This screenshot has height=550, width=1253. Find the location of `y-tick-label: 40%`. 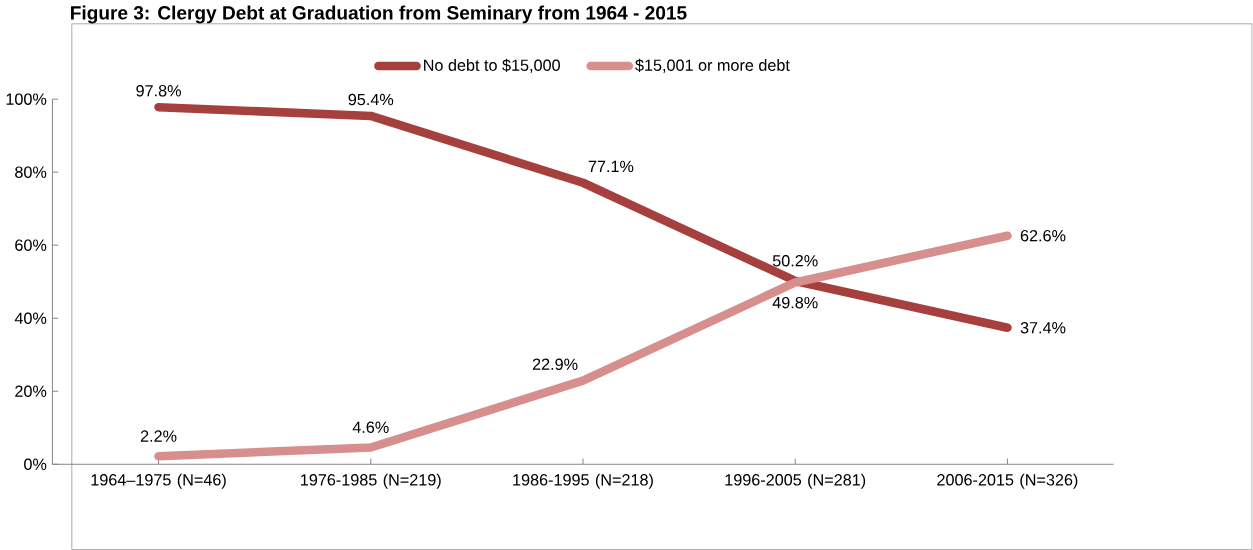

y-tick-label: 40% is located at coordinates (30, 318).